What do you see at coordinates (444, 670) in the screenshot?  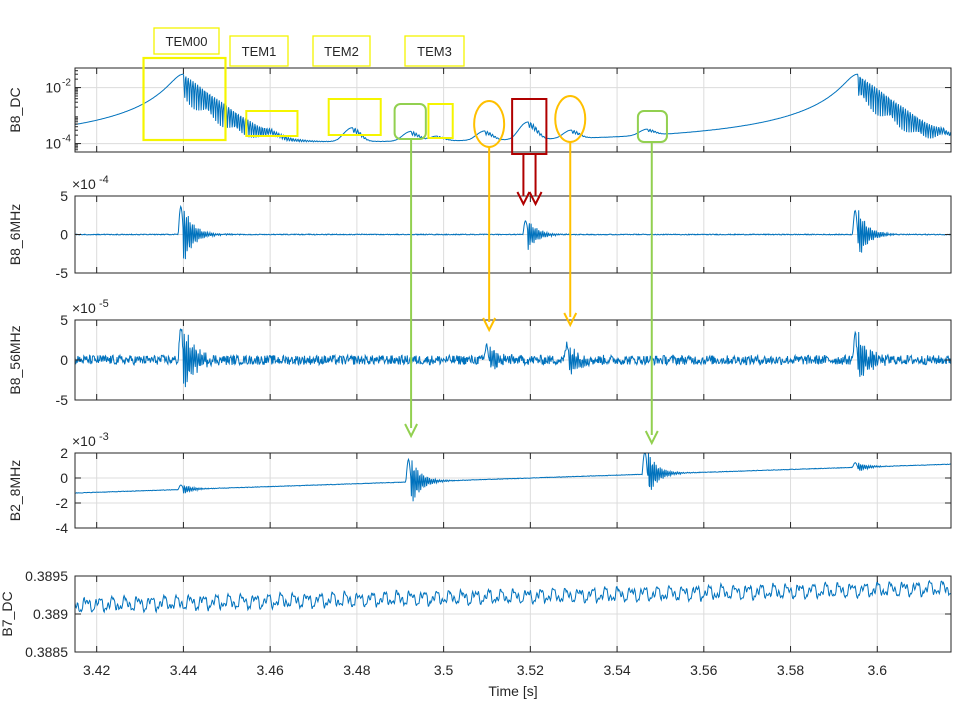 I see `x-tick-label: 3.5` at bounding box center [444, 670].